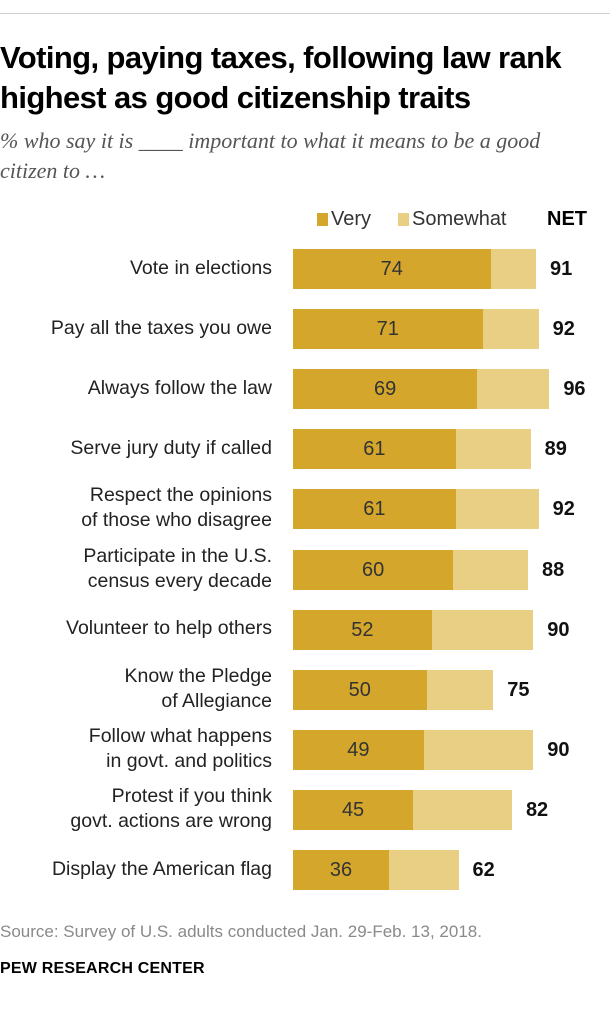 Image resolution: width=610 pixels, height=1024 pixels. What do you see at coordinates (191, 795) in the screenshot?
I see `category-label-line: Protest if you think` at bounding box center [191, 795].